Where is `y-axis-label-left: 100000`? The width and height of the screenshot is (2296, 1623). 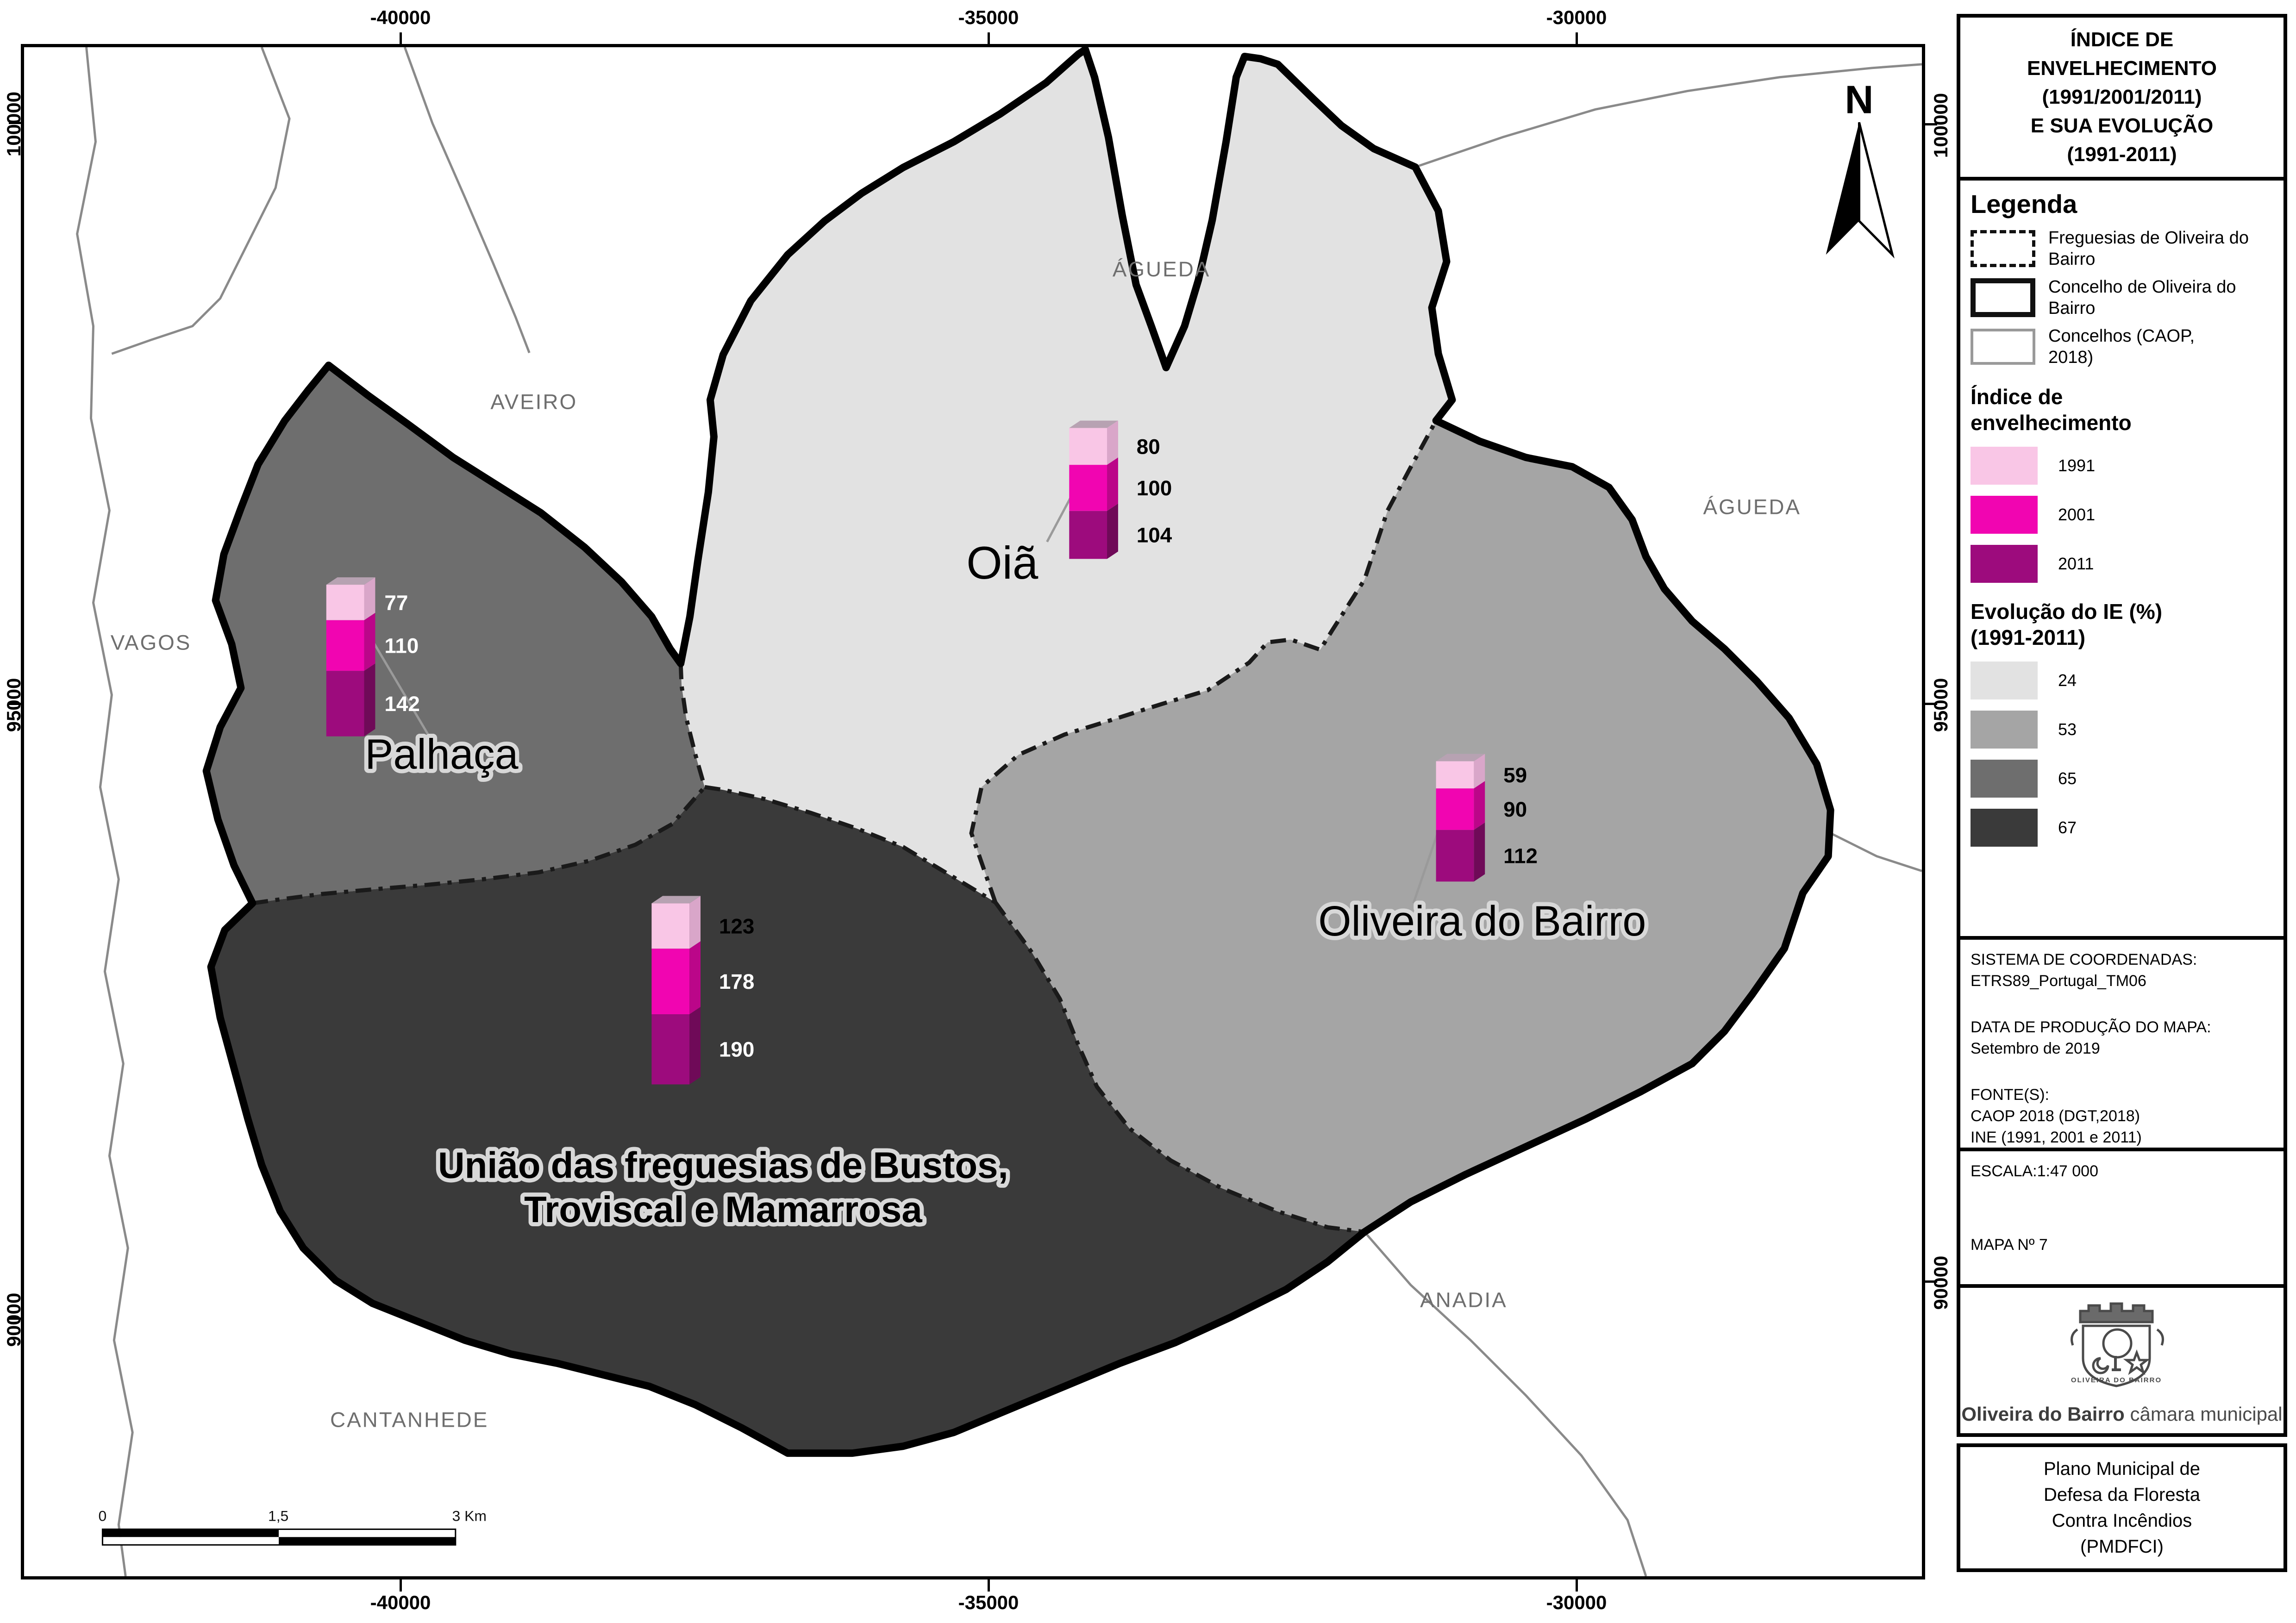 y-axis-label-left: 100000 is located at coordinates (14, 124).